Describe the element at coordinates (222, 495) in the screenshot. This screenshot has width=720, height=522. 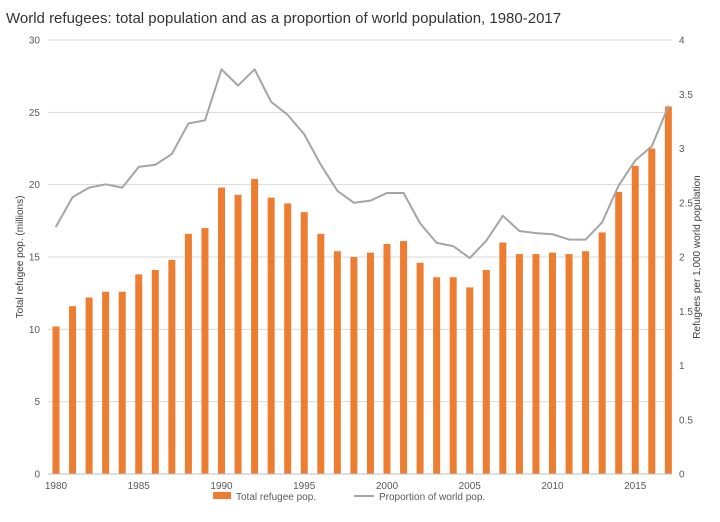
I see `legend-swatch-bar` at that location.